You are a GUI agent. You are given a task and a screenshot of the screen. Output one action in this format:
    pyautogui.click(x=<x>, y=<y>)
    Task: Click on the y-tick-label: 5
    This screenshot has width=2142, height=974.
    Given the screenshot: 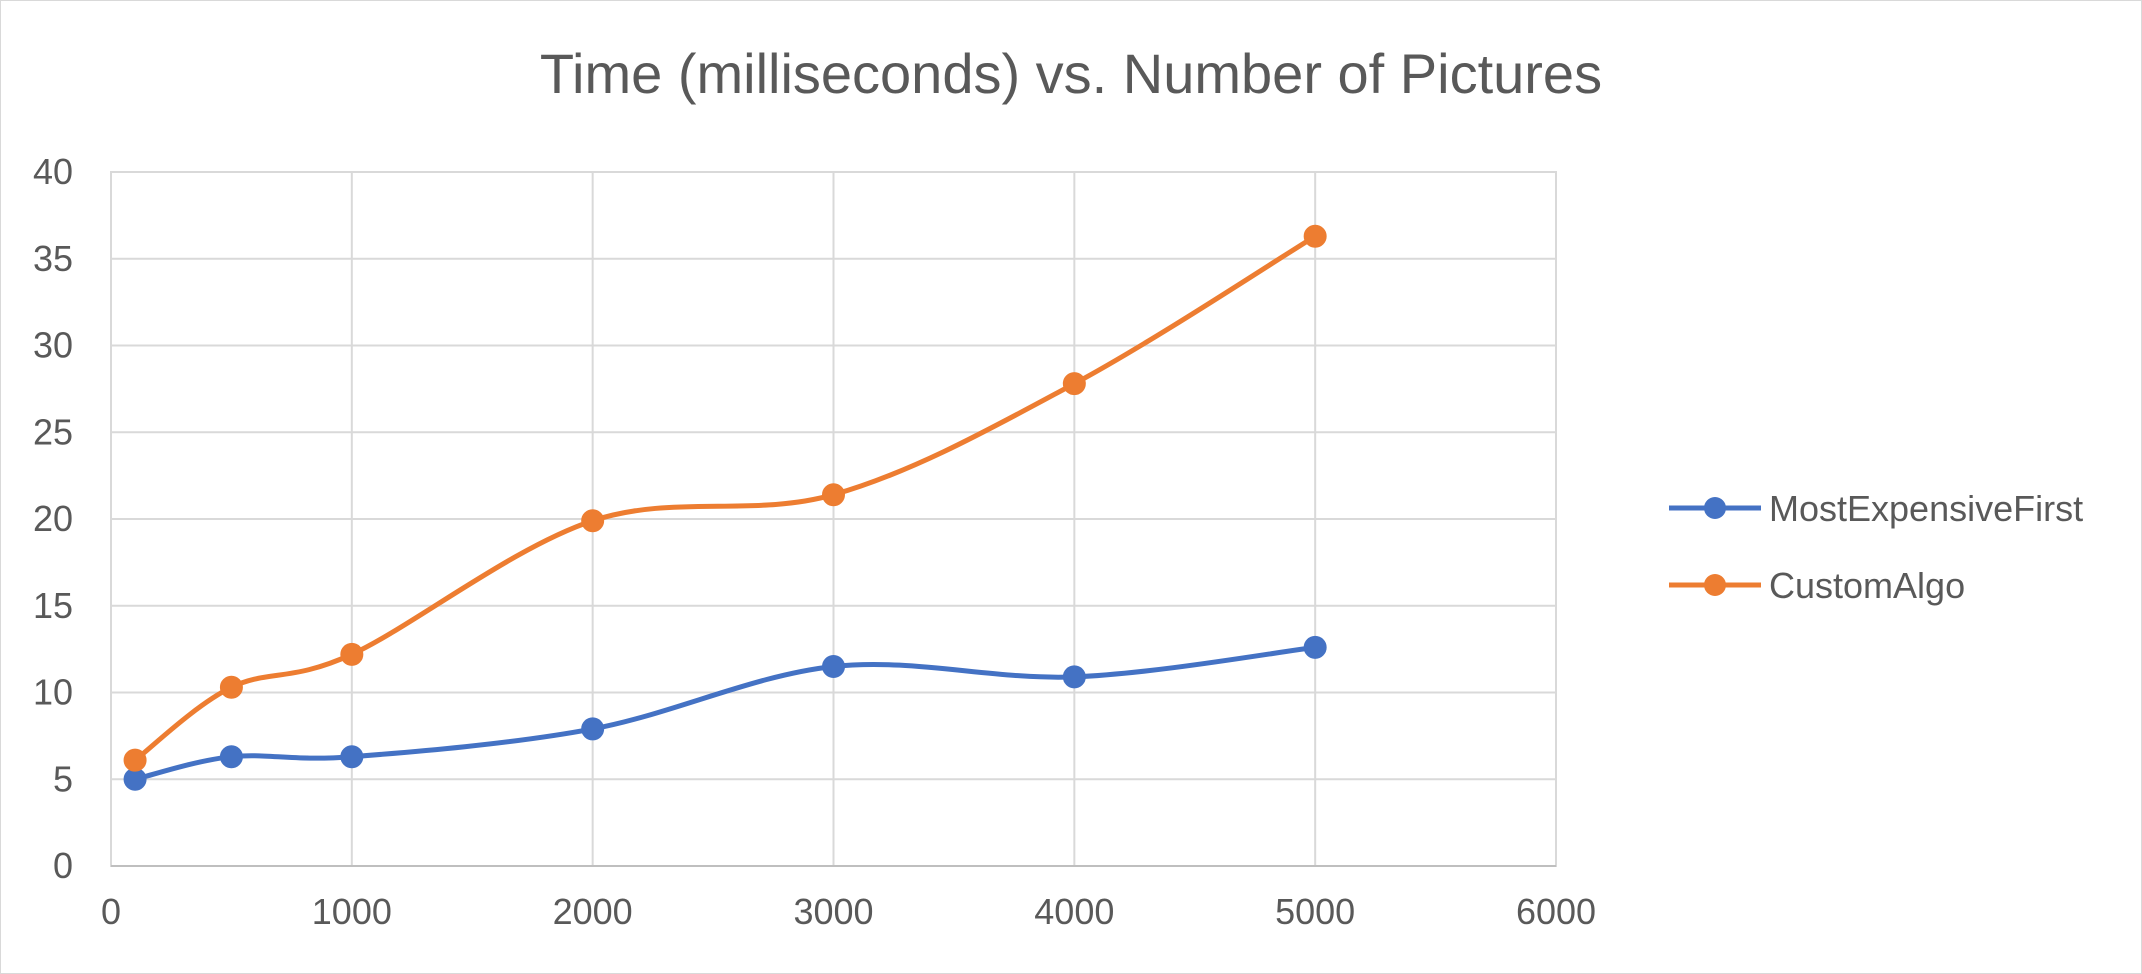 What is the action you would take?
    pyautogui.click(x=63, y=778)
    